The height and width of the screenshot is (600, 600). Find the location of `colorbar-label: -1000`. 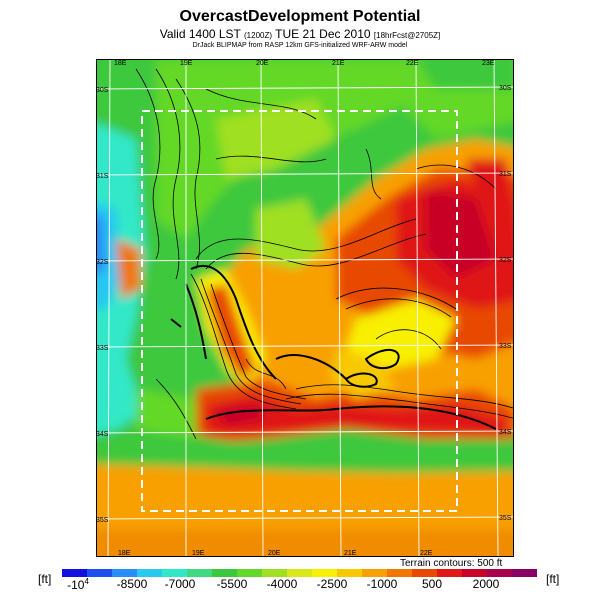

colorbar-label: -1000 is located at coordinates (382, 584).